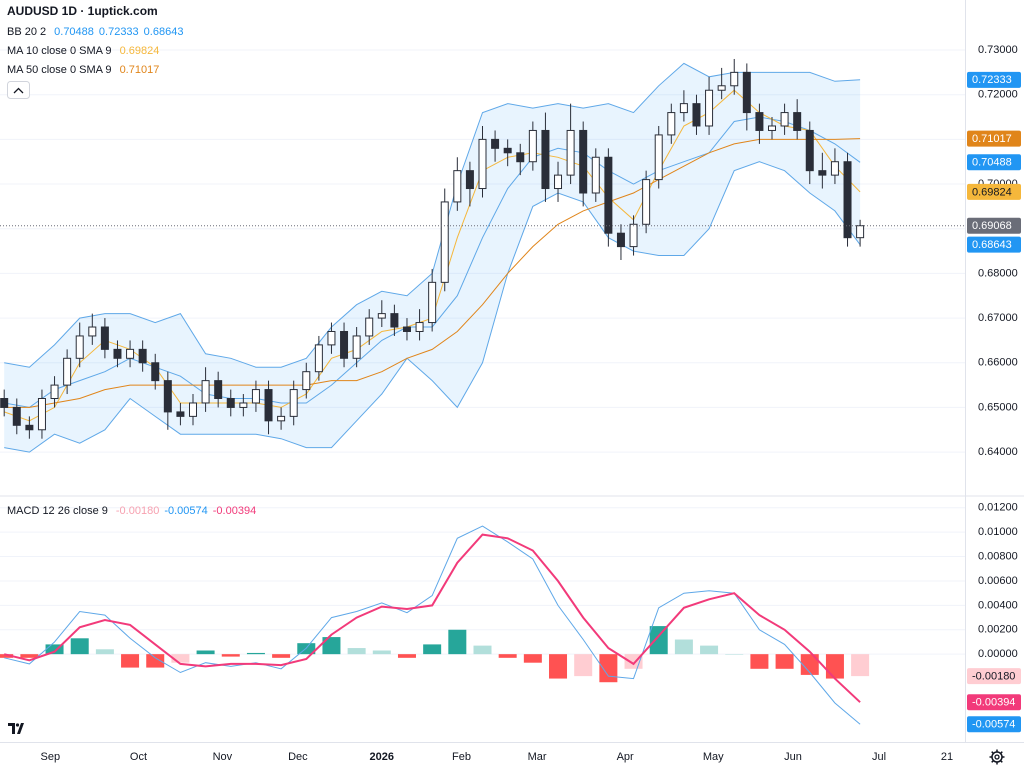  Describe the element at coordinates (119, 32) in the screenshot. I see `legend-value: 0.72333` at that location.